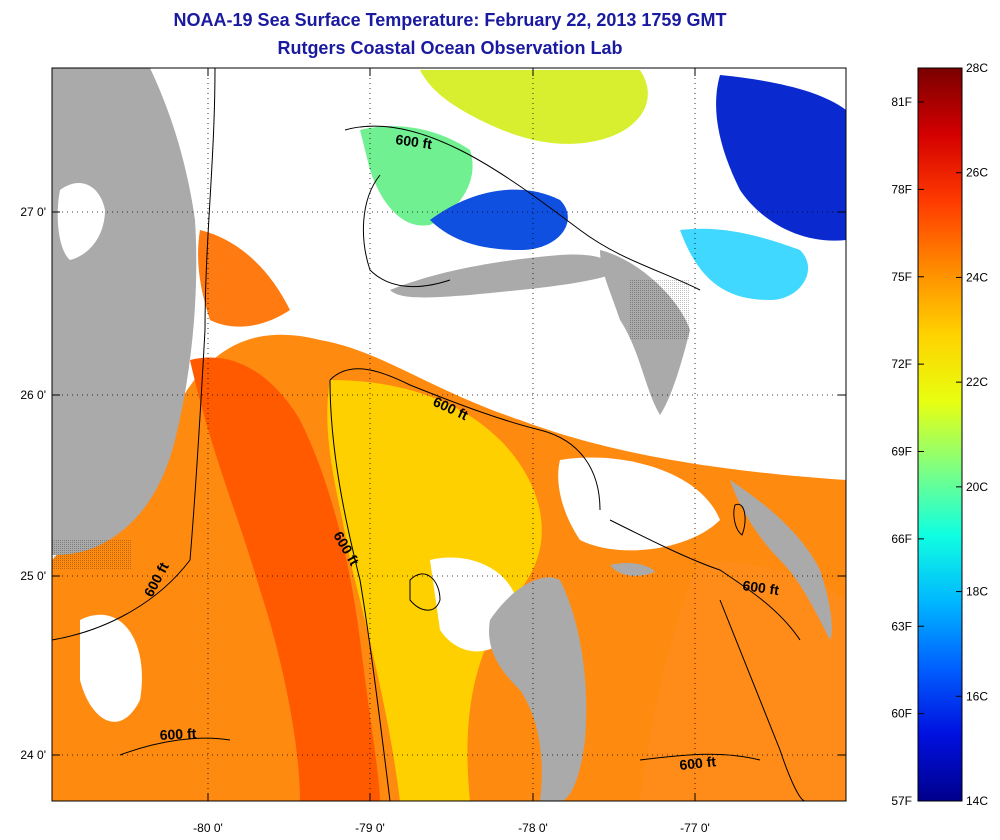  I want to click on x-tick-label: -78 0', so click(533, 828).